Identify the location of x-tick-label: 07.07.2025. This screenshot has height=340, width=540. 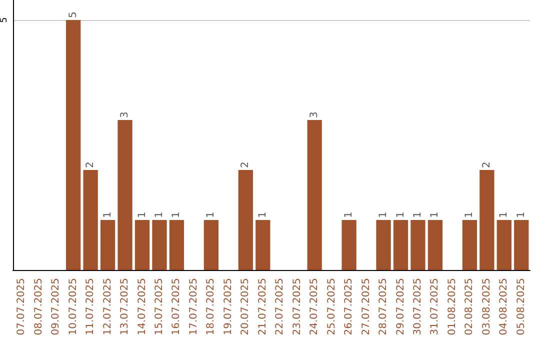
(22, 307).